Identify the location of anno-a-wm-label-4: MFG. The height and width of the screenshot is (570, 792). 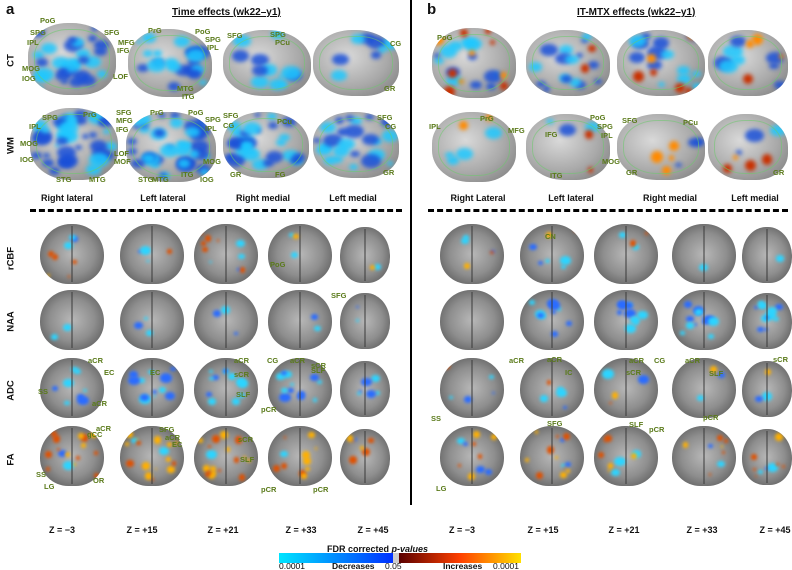
(124, 120).